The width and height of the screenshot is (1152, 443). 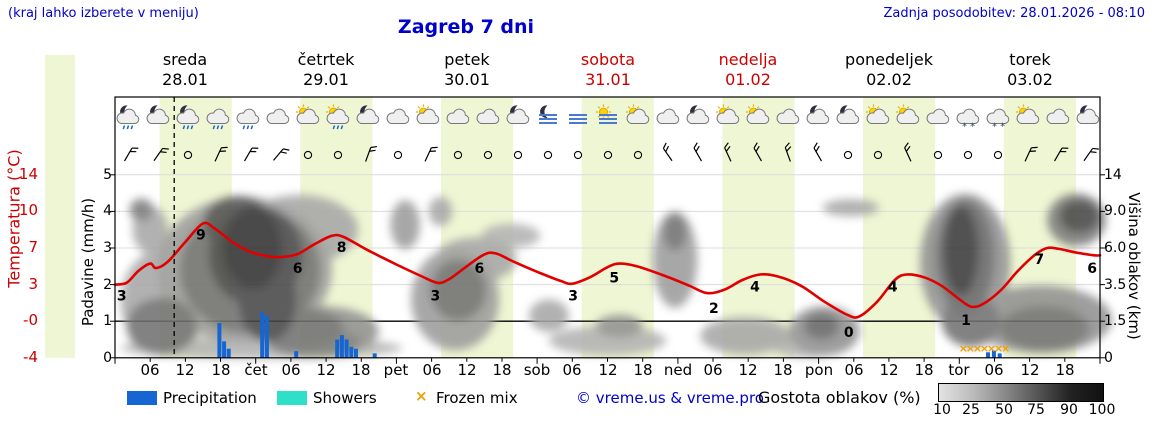 I want to click on day-header-sobota: sobota 31.01, so click(x=608, y=70).